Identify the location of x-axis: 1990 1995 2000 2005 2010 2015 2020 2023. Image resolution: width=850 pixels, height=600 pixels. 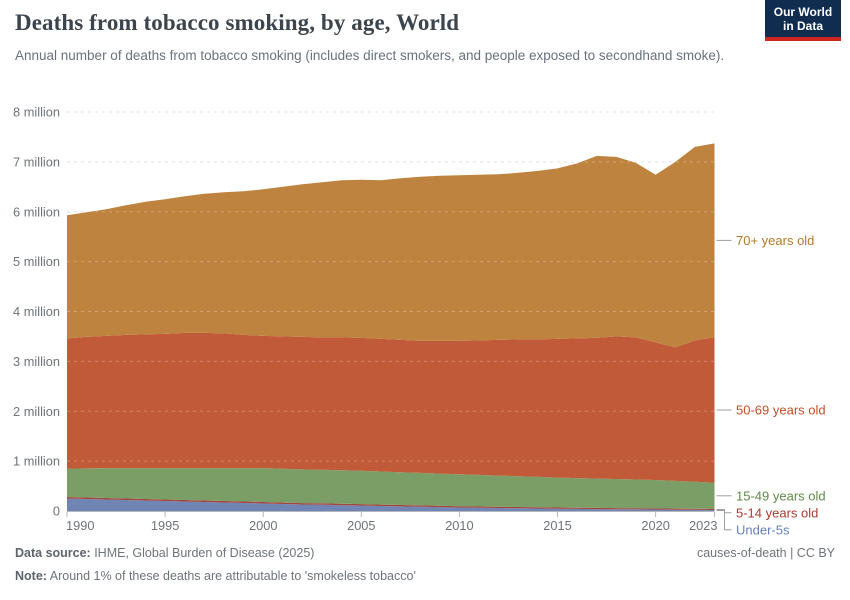
(392, 522).